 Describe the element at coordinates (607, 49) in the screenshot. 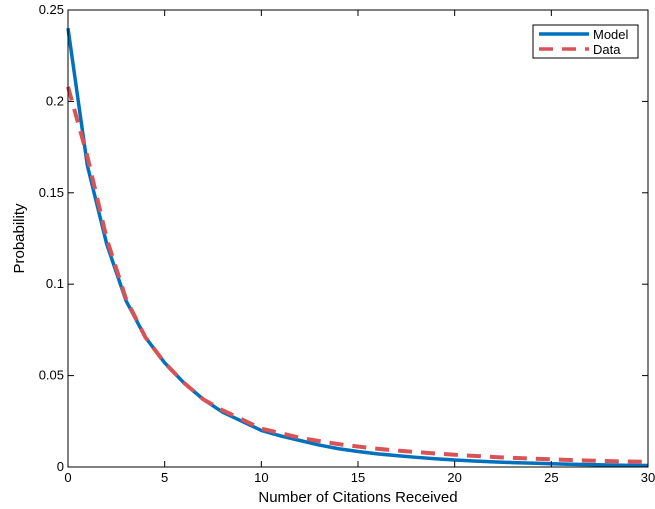

I see `legend-label-data: Data` at that location.